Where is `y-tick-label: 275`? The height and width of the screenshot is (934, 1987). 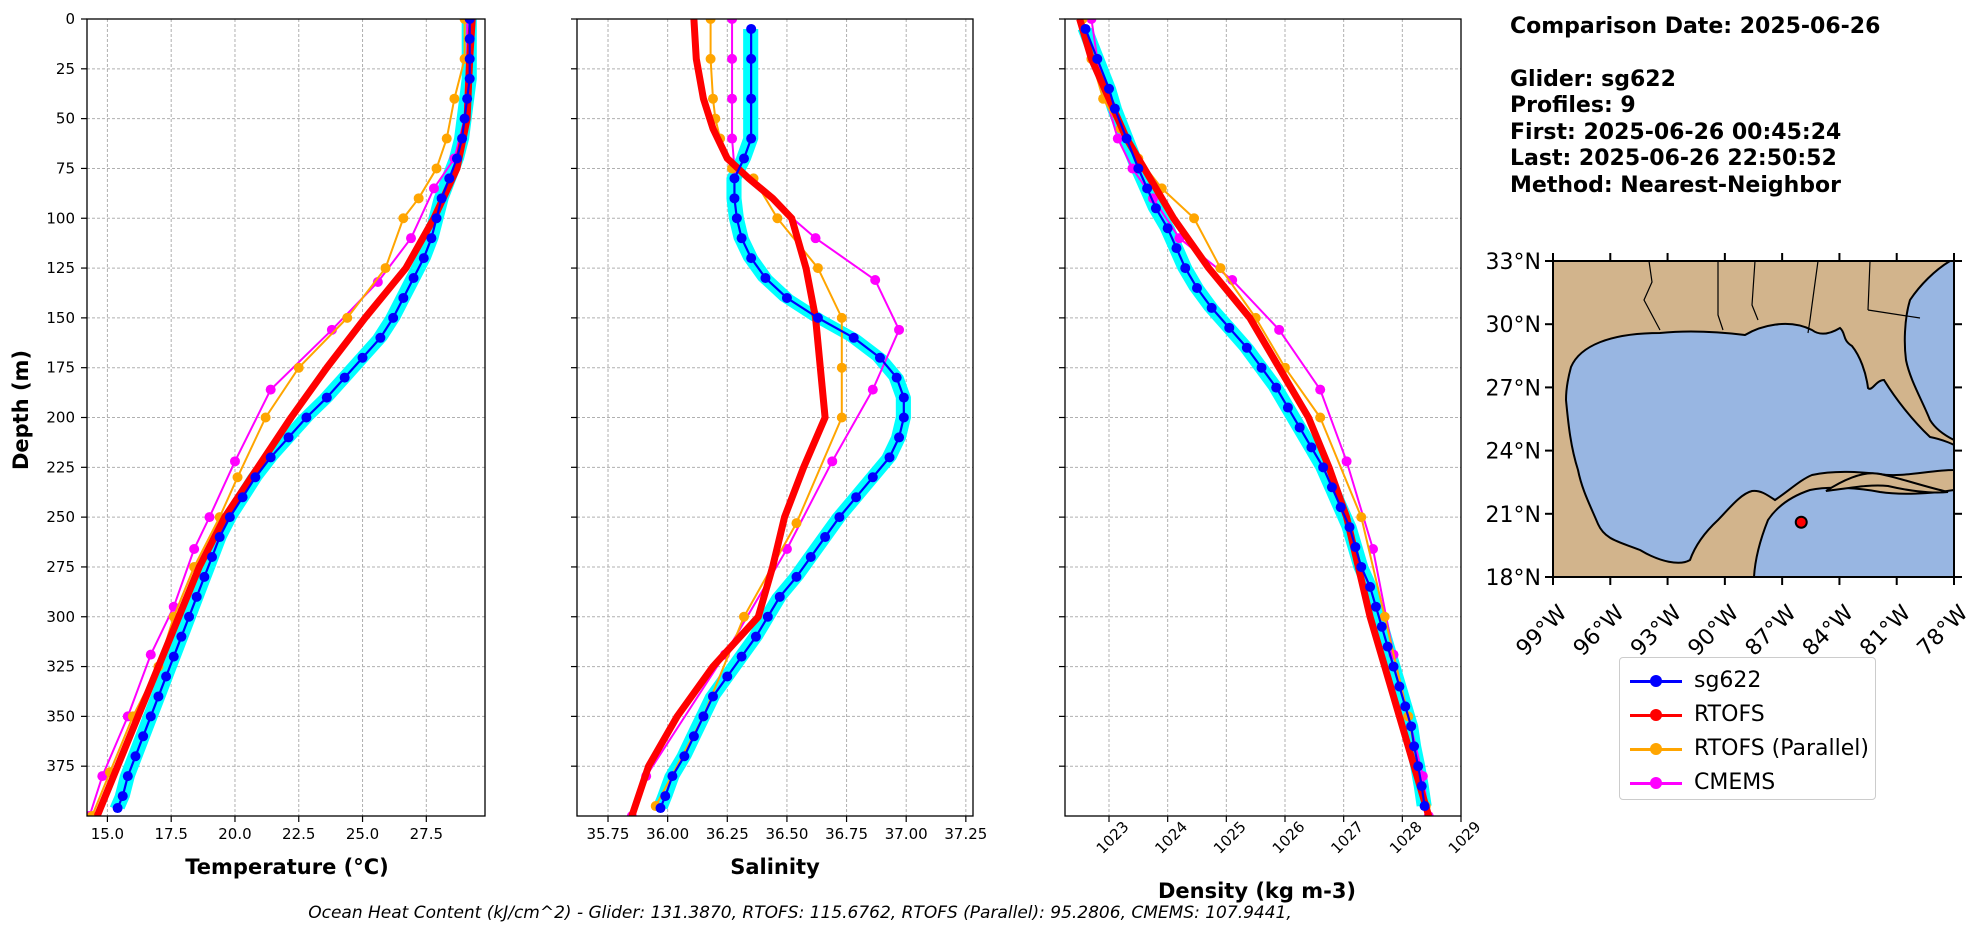 y-tick-label: 275 is located at coordinates (60, 567).